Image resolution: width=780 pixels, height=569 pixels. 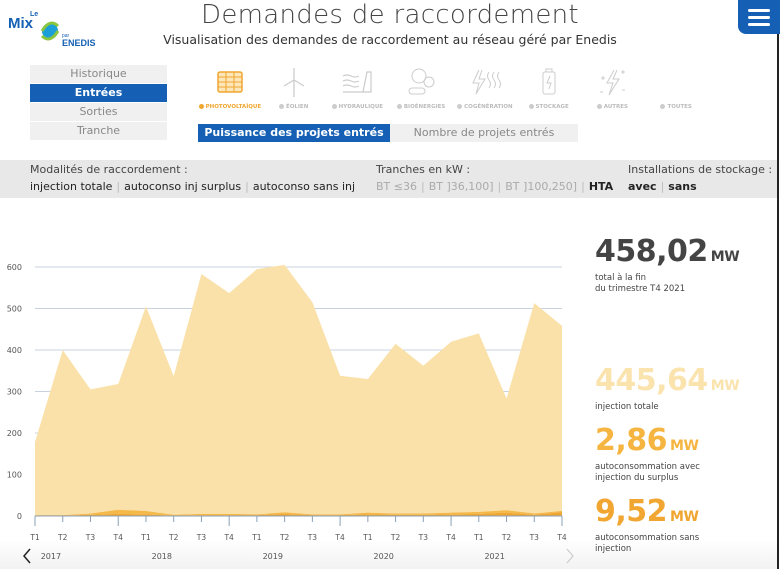 What do you see at coordinates (613, 549) in the screenshot?
I see `kpi-caption: injection` at bounding box center [613, 549].